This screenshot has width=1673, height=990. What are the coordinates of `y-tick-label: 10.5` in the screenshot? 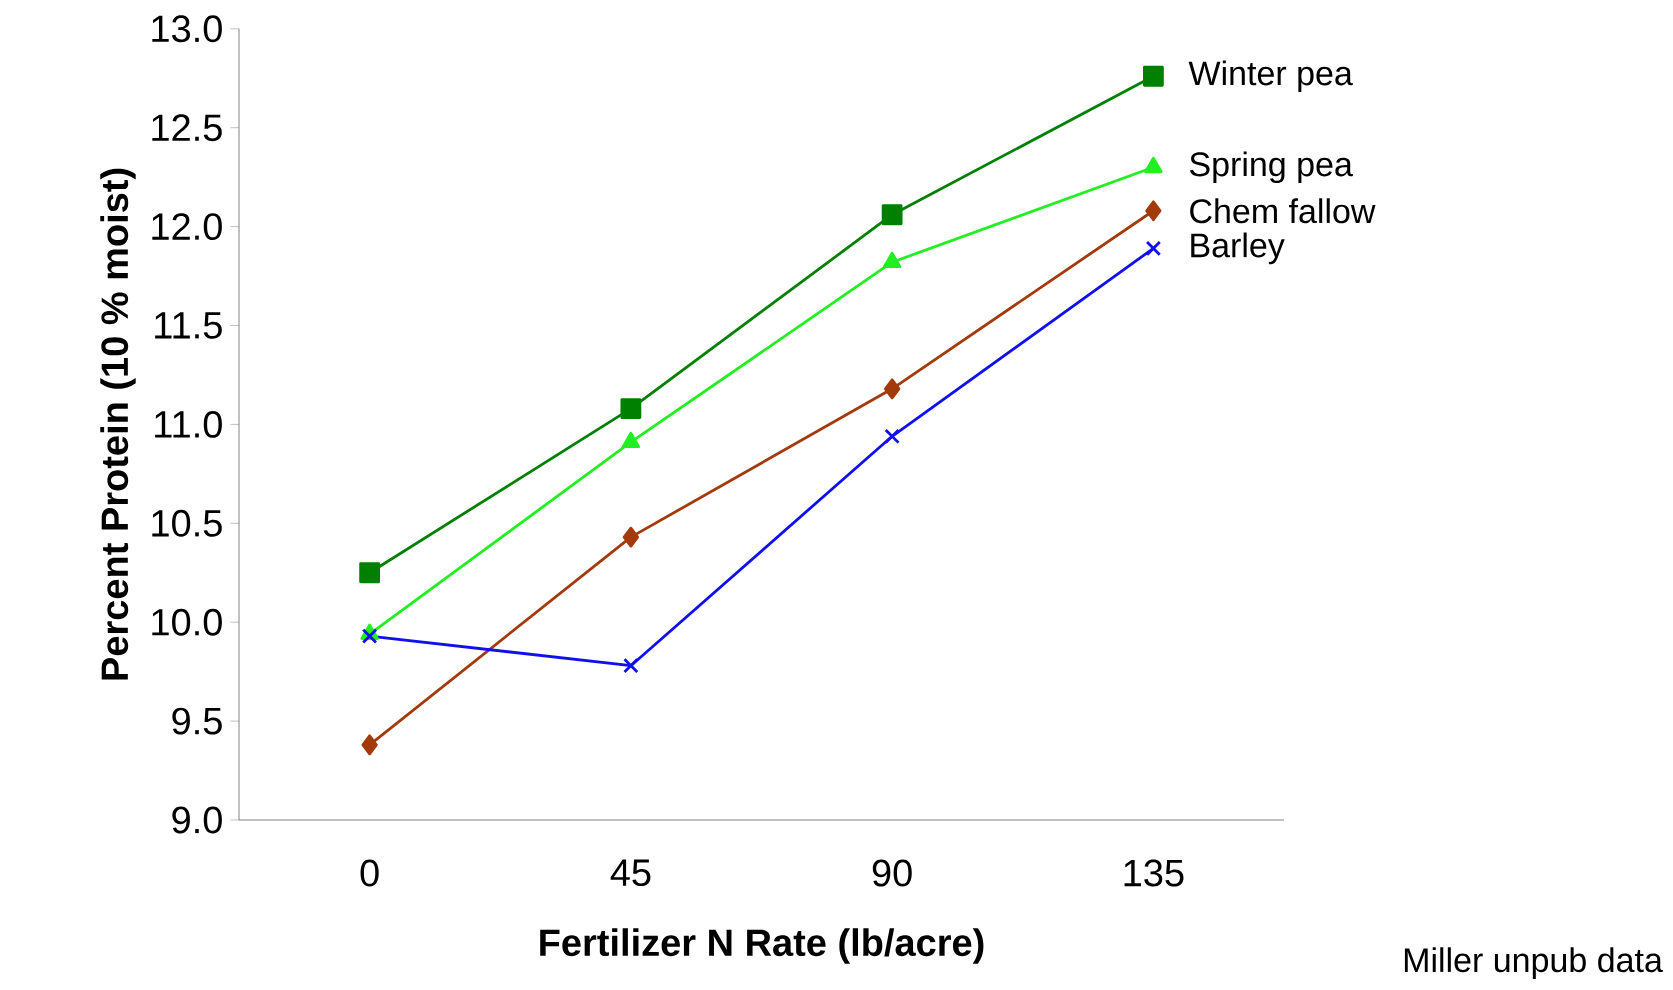 It's located at (187, 523).